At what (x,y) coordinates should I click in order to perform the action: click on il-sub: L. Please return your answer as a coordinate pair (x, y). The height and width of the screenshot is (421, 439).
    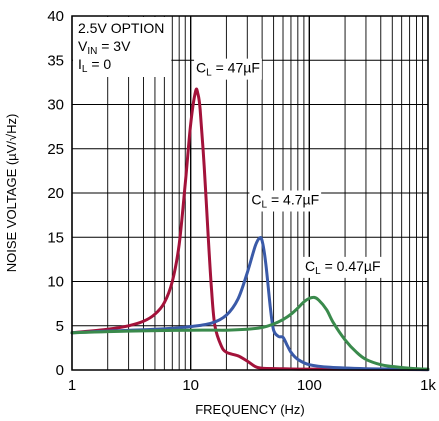
    Looking at the image, I should click on (85, 69).